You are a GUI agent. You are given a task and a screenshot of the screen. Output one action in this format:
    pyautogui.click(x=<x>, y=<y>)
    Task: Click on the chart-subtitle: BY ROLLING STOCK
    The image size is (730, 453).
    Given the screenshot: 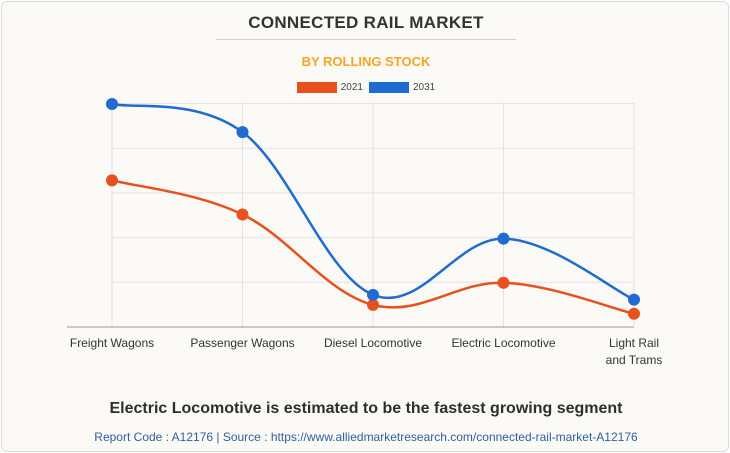 What is the action you would take?
    pyautogui.click(x=366, y=61)
    